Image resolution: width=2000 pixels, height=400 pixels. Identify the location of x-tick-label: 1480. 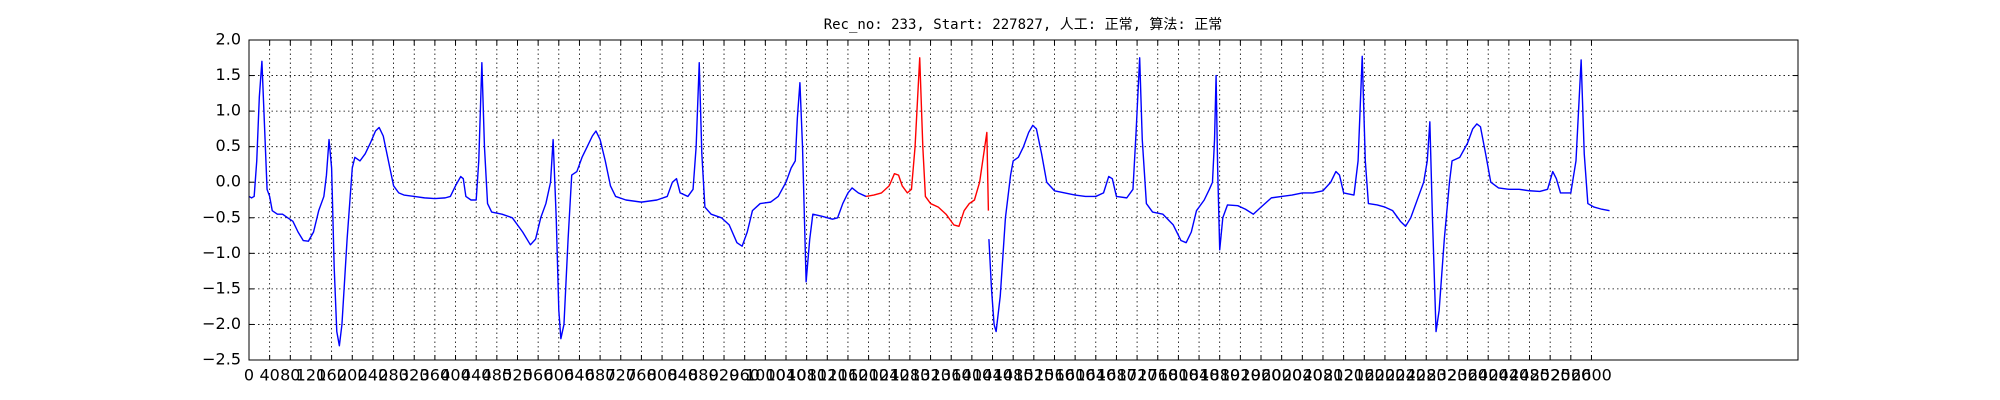
(1013, 375).